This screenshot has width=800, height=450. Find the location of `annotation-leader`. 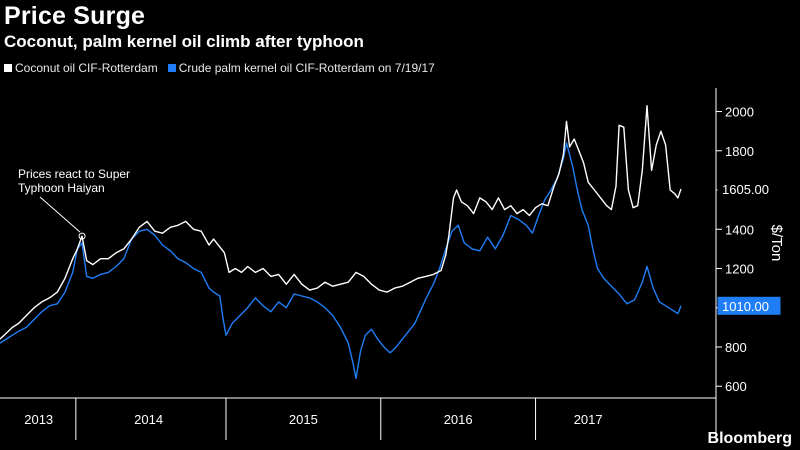

annotation-leader is located at coordinates (60, 214).